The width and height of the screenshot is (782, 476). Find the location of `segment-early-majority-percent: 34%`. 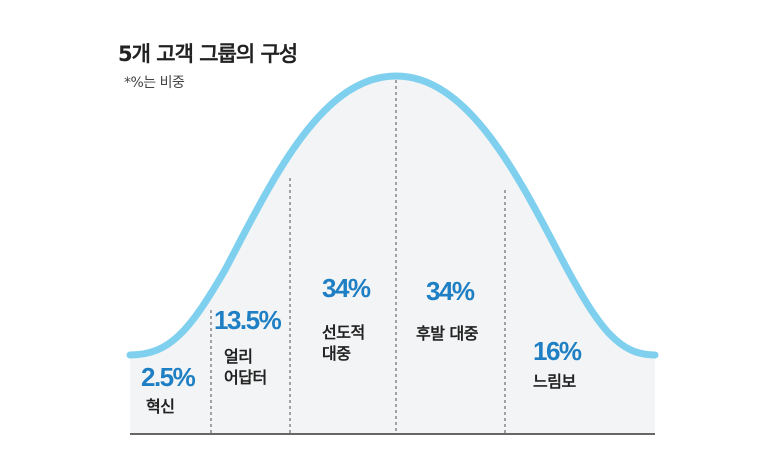

segment-early-majority-percent: 34% is located at coordinates (346, 288).